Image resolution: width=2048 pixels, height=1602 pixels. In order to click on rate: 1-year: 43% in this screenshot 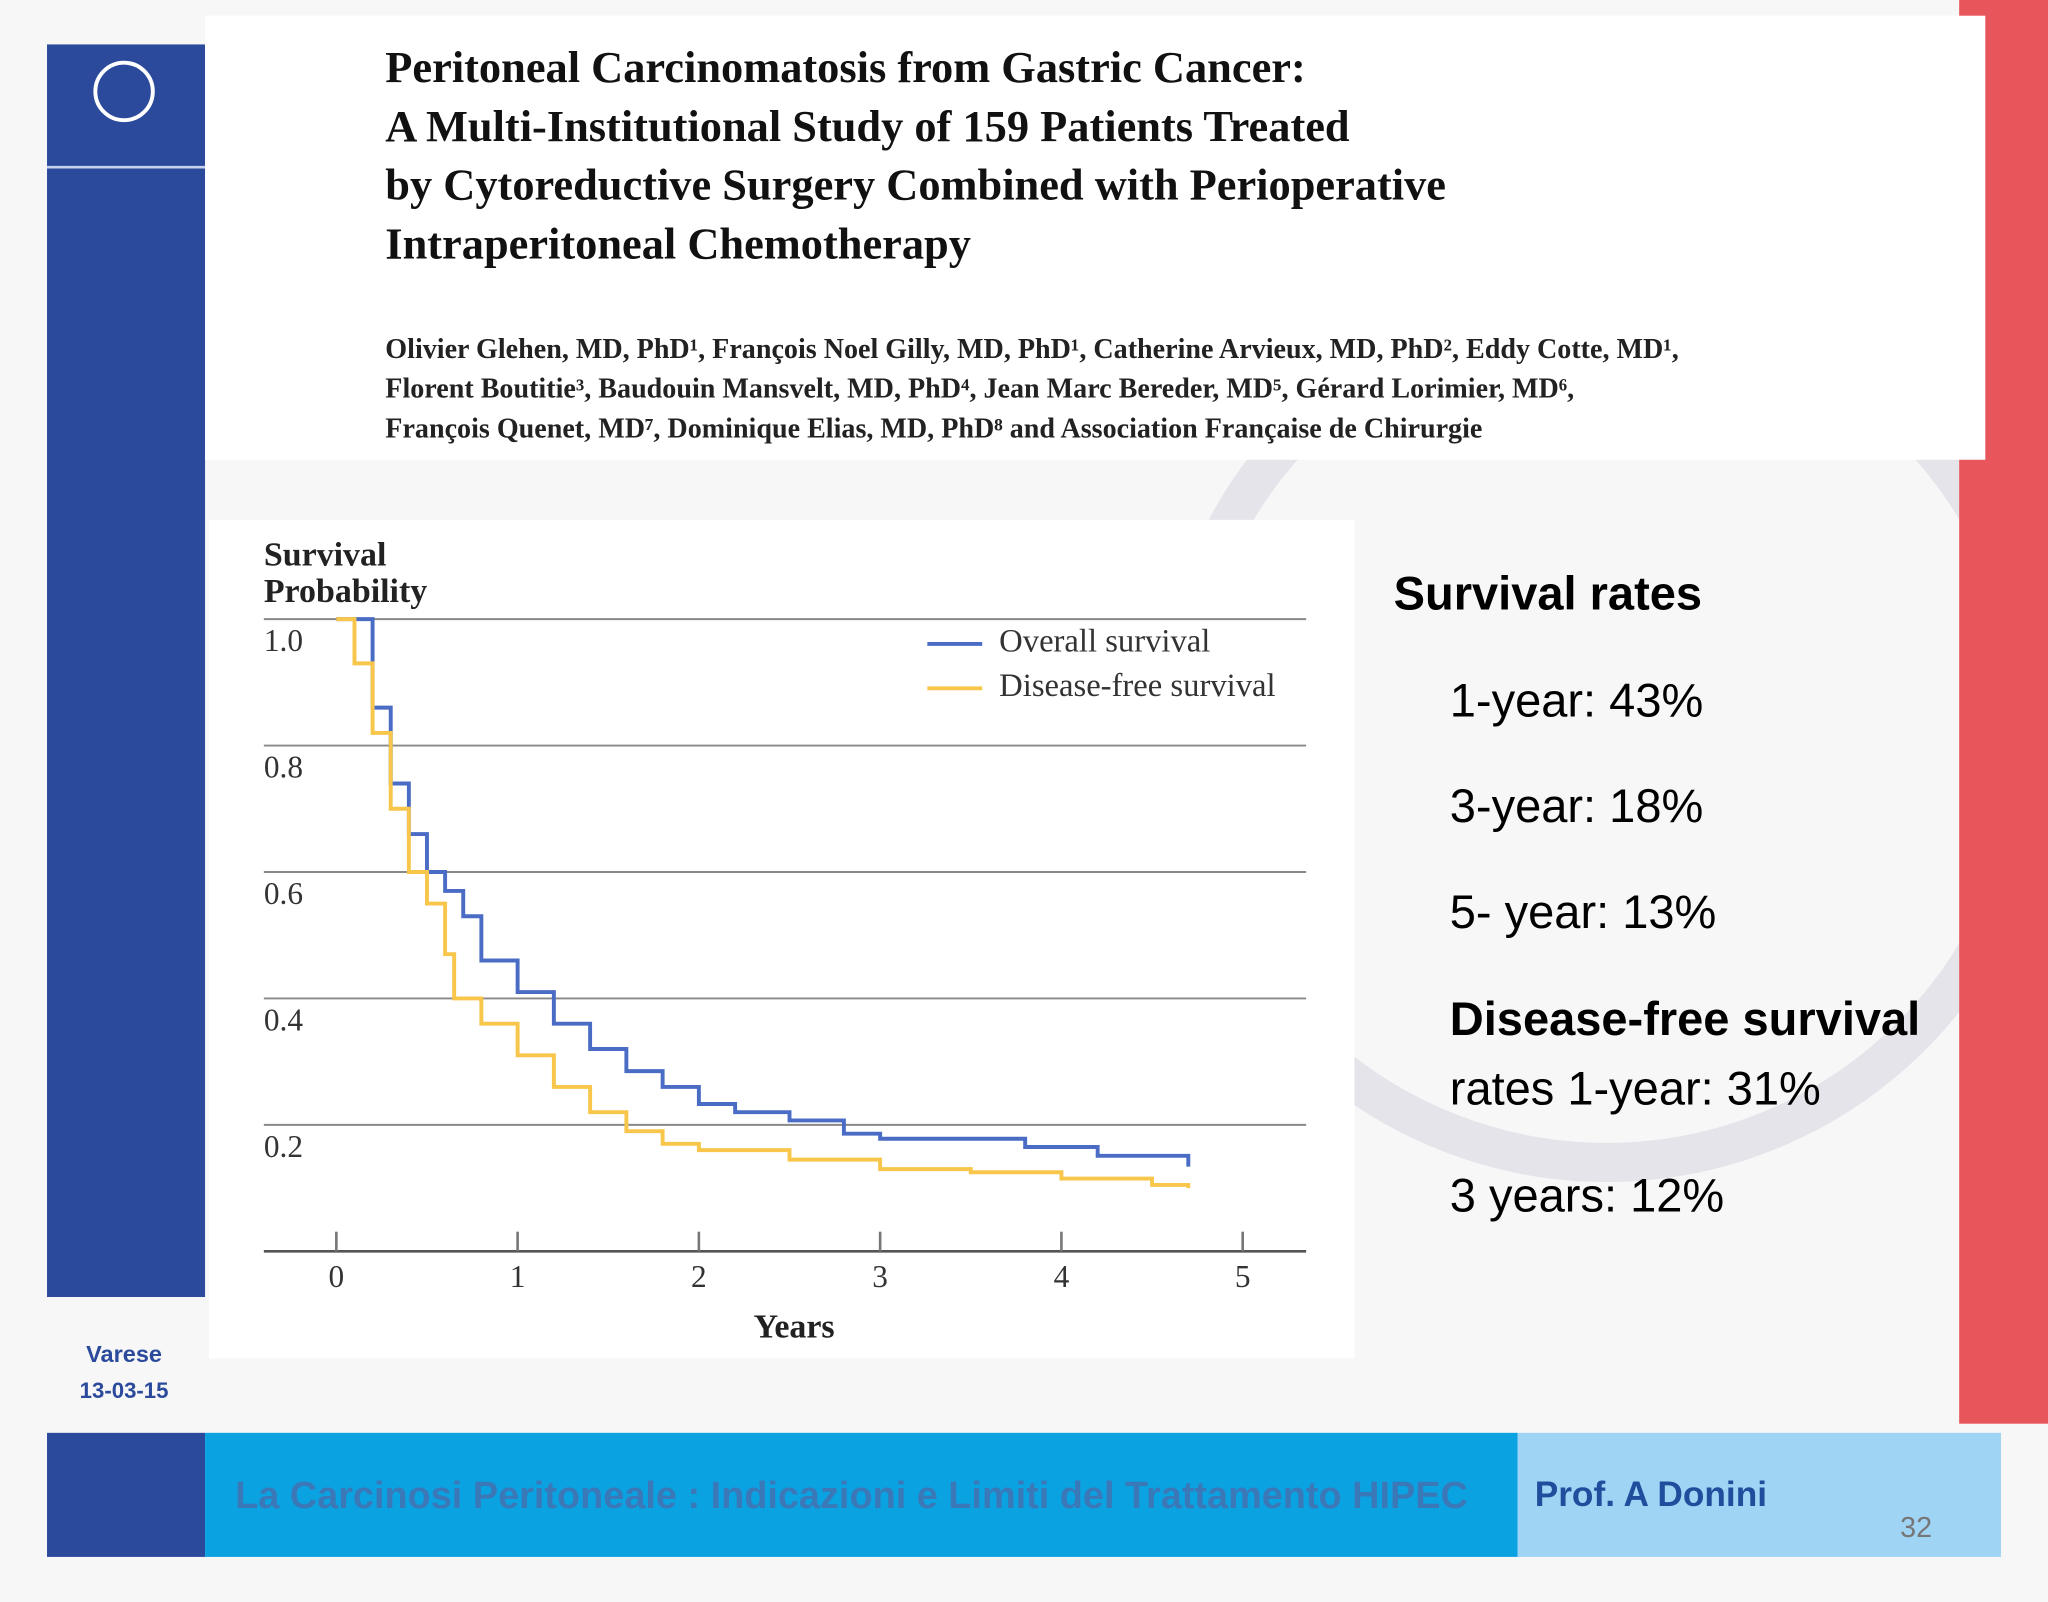, I will do `click(1577, 699)`.